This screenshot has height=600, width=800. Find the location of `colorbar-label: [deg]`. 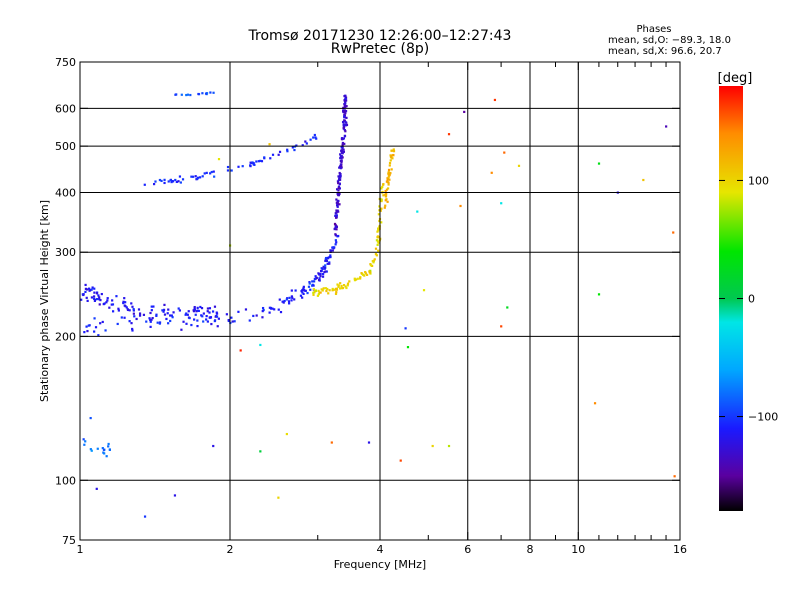

colorbar-label: [deg] is located at coordinates (735, 78).